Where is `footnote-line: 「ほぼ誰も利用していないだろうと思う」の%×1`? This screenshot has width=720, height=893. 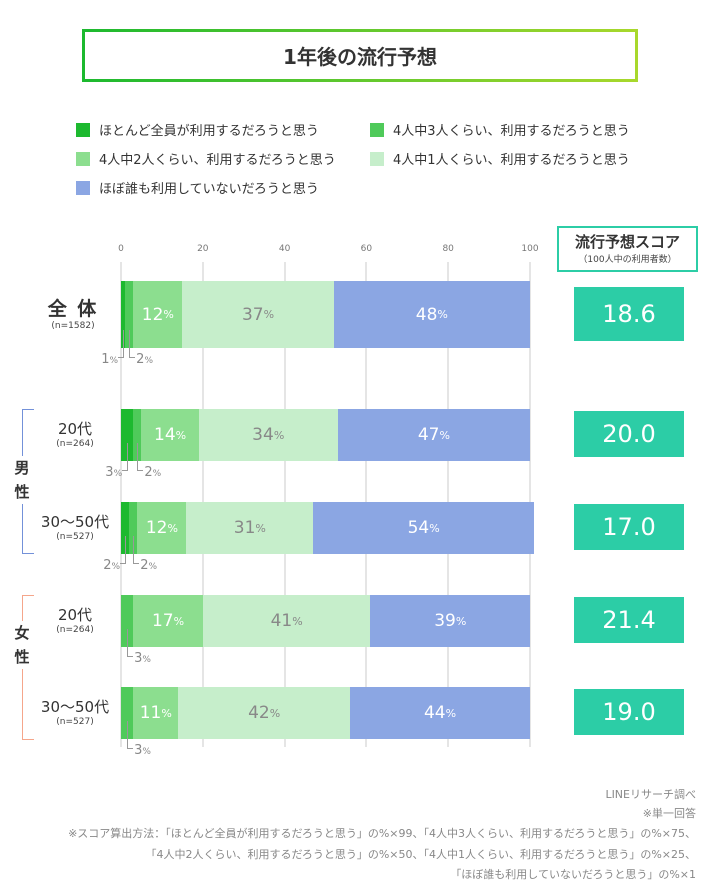 footnote-line: 「ほぼ誰も利用していないだろうと思う」の%×1 is located at coordinates (573, 874).